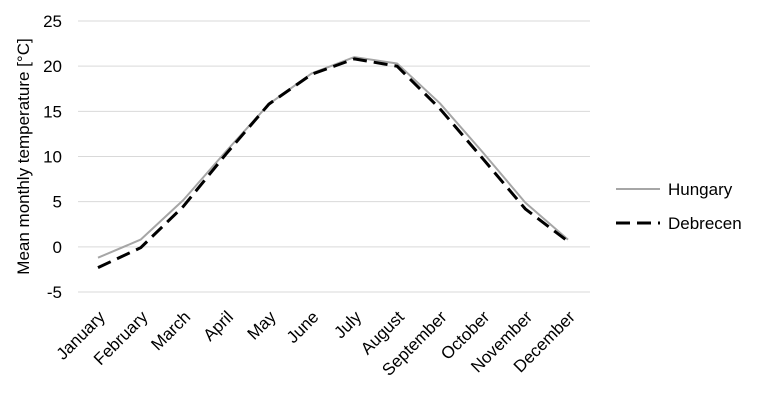 Image resolution: width=760 pixels, height=396 pixels. Describe the element at coordinates (52, 111) in the screenshot. I see `y-tick-label: 15` at that location.